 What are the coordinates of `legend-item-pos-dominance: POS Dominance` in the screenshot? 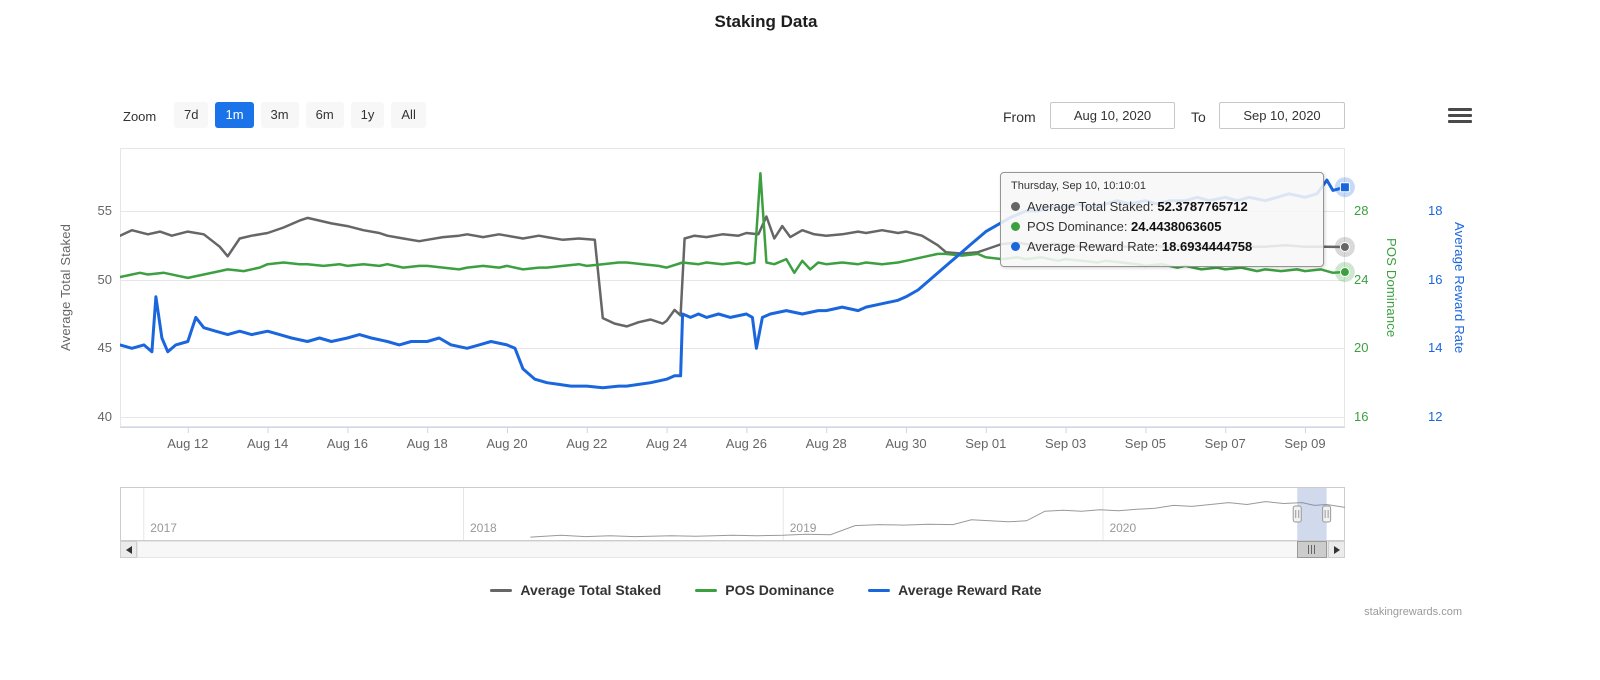 It's located at (764, 590).